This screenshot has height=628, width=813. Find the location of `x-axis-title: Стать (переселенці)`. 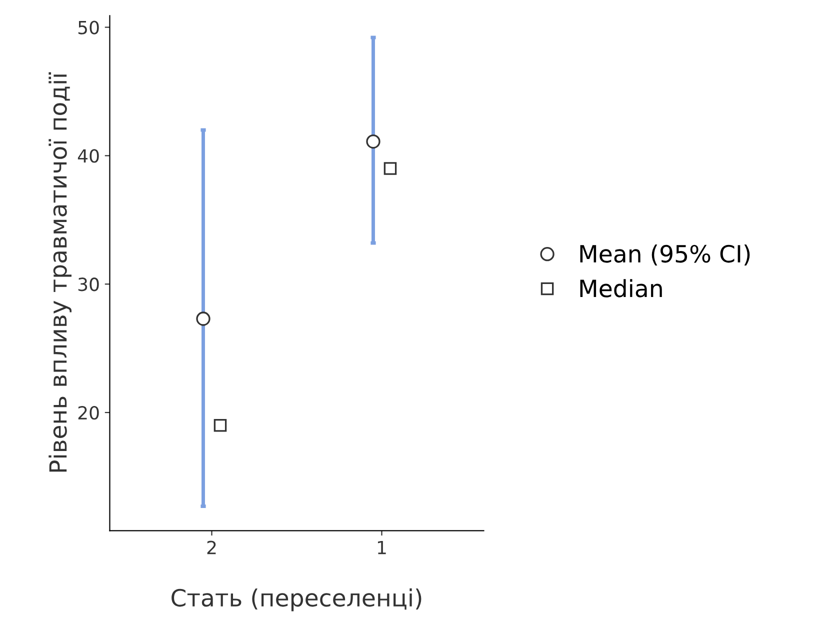

x-axis-title: Стать (переселенці) is located at coordinates (297, 600).